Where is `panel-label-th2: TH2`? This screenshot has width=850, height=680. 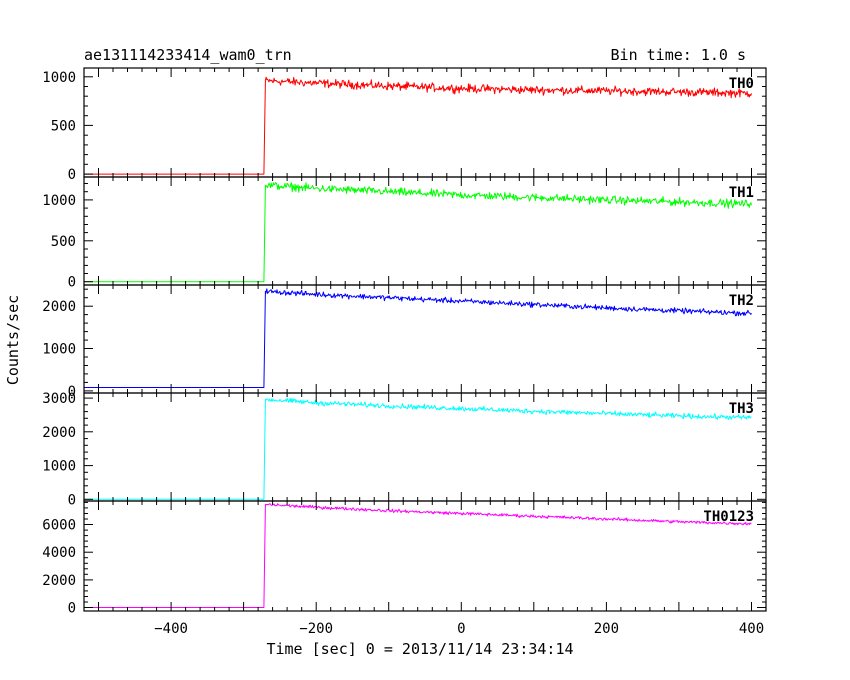
panel-label-th2: TH2 is located at coordinates (741, 301).